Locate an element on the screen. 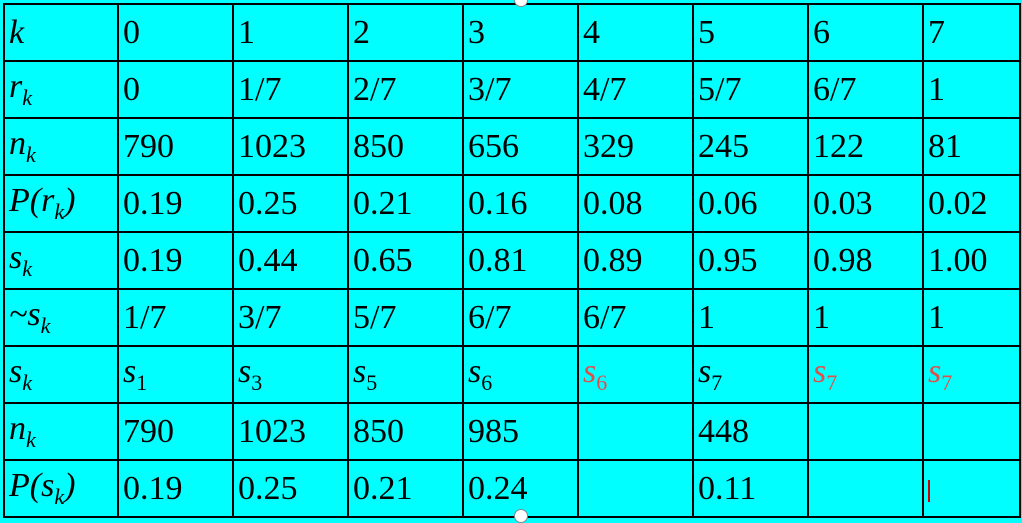 This screenshot has height=523, width=1022. table-row-nk-out: nk 790 1023 850 985 448 is located at coordinates (512, 431).